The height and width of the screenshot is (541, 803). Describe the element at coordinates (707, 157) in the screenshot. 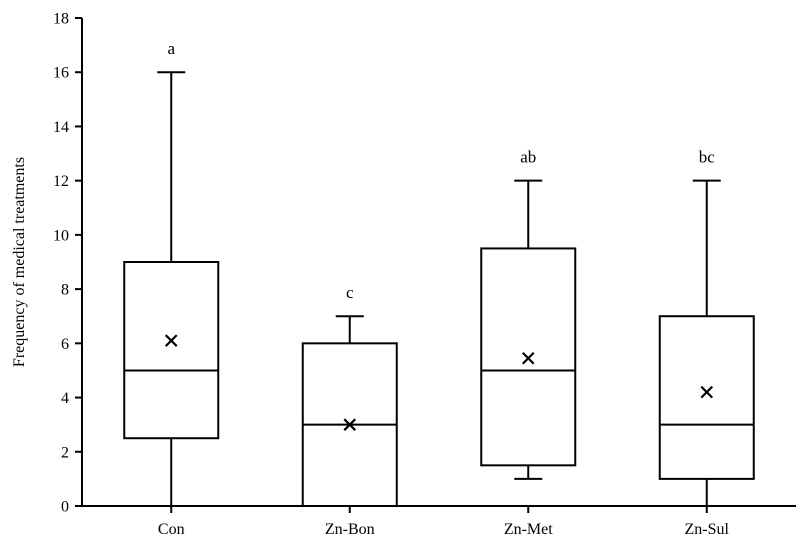

I see `significance-label: bc` at that location.